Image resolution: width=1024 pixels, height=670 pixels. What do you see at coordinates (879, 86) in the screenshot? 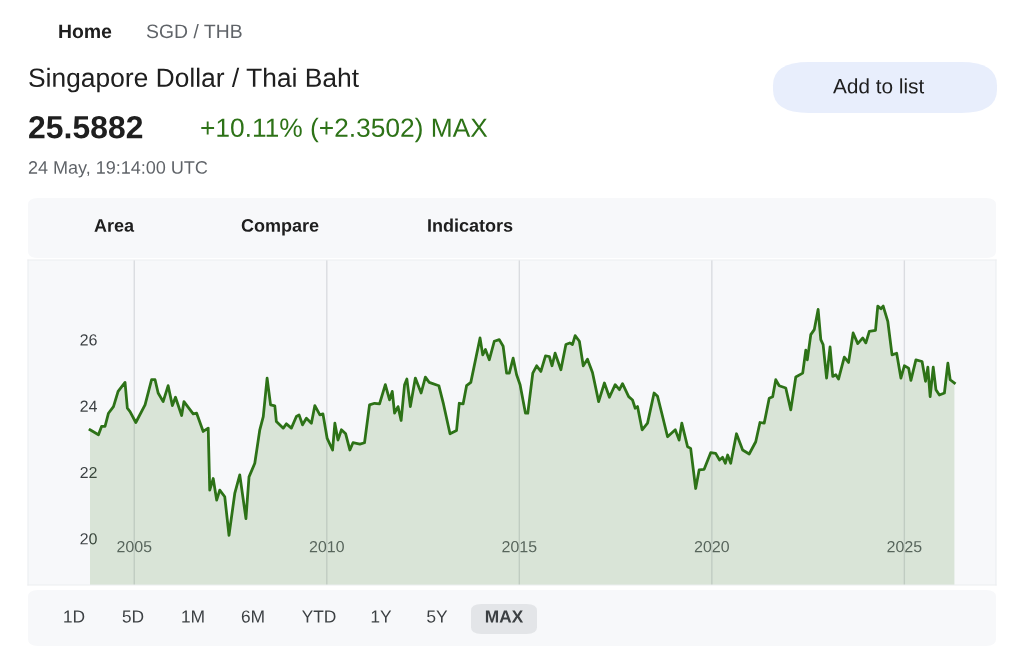
I see `text: Add to list` at bounding box center [879, 86].